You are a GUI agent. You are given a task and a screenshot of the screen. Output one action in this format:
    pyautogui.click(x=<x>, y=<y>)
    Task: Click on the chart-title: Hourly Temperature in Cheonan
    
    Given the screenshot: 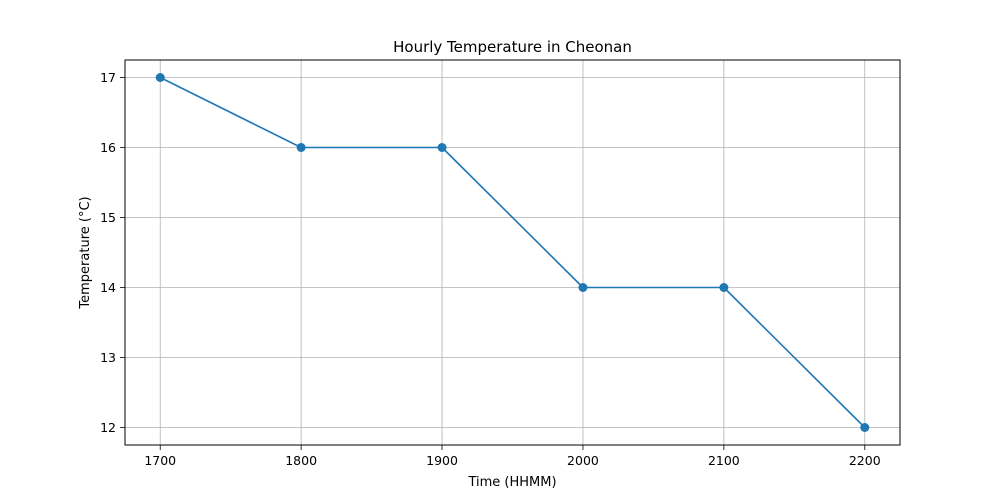 What is the action you would take?
    pyautogui.click(x=512, y=47)
    